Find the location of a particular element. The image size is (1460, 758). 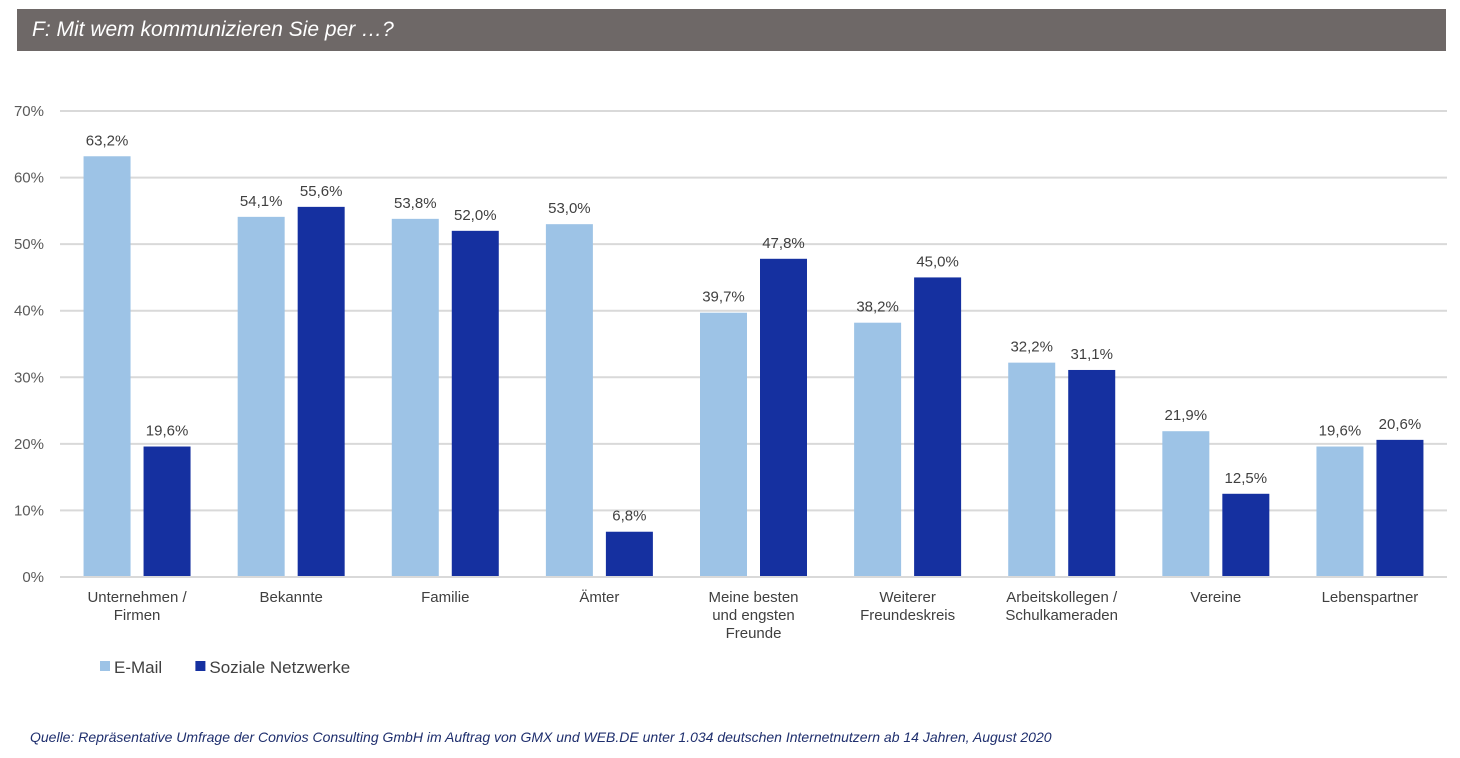

data-label: 45,0% is located at coordinates (937, 261).